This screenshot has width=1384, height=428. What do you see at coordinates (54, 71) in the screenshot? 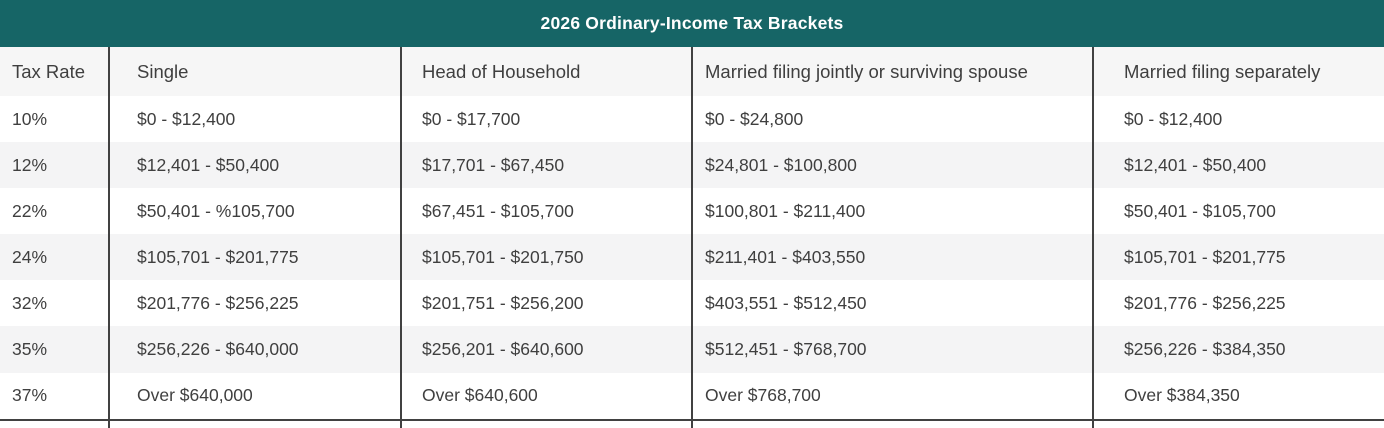
I see `column-header-tax-rate: Tax Rate` at bounding box center [54, 71].